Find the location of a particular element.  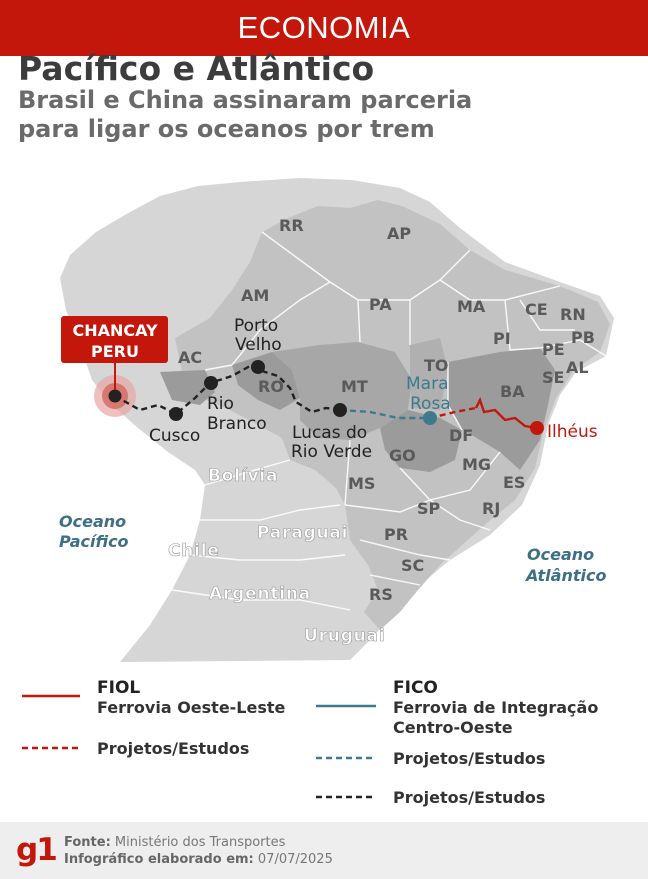

subtitle-line: Brasil e China assinaram parceria is located at coordinates (245, 100).